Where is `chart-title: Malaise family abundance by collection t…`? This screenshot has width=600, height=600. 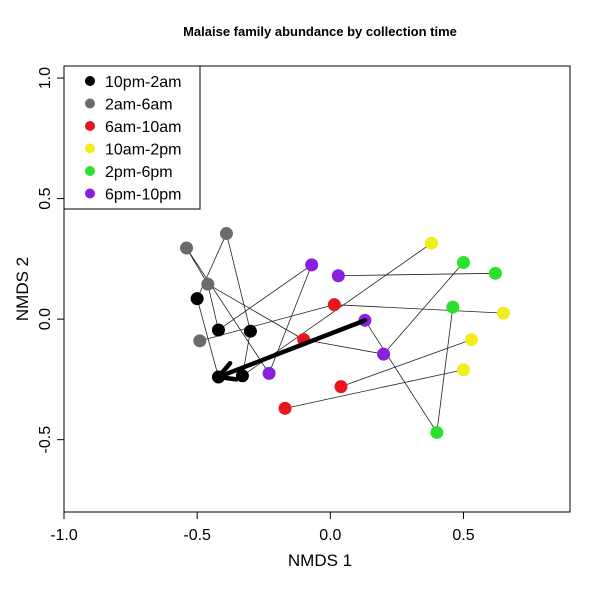 chart-title: Malaise family abundance by collection t… is located at coordinates (320, 31).